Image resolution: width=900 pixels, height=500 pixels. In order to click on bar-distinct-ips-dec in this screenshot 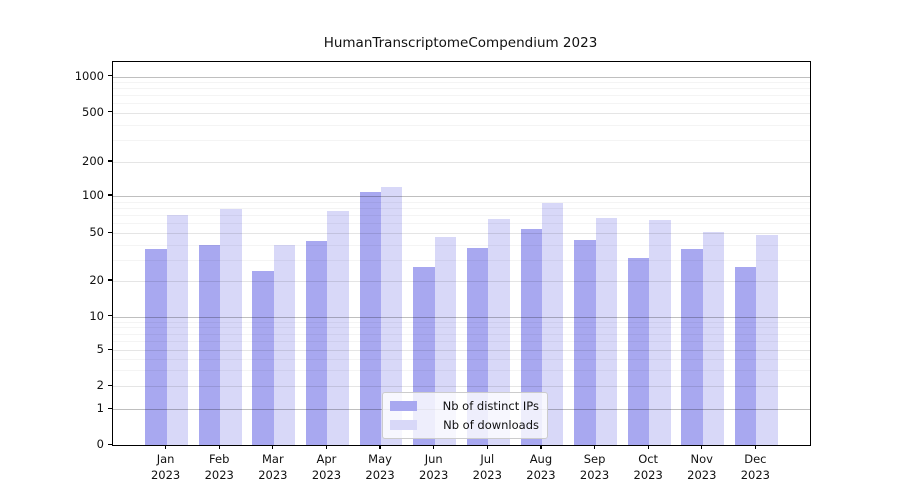, I will do `click(745, 356)`.